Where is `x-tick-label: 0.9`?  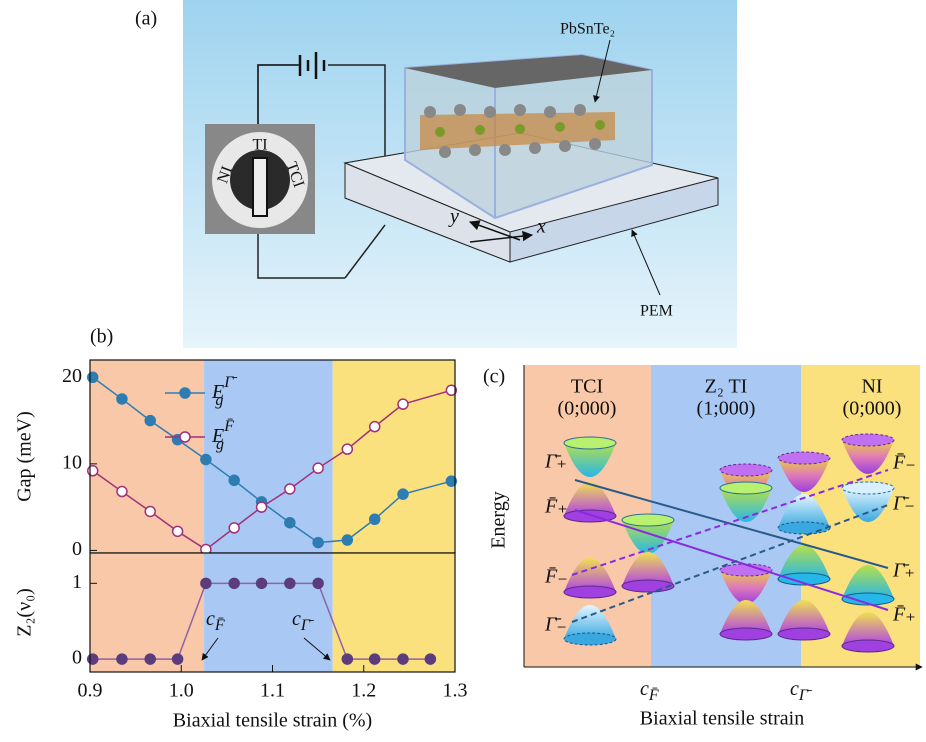 x-tick-label: 0.9 is located at coordinates (90, 691).